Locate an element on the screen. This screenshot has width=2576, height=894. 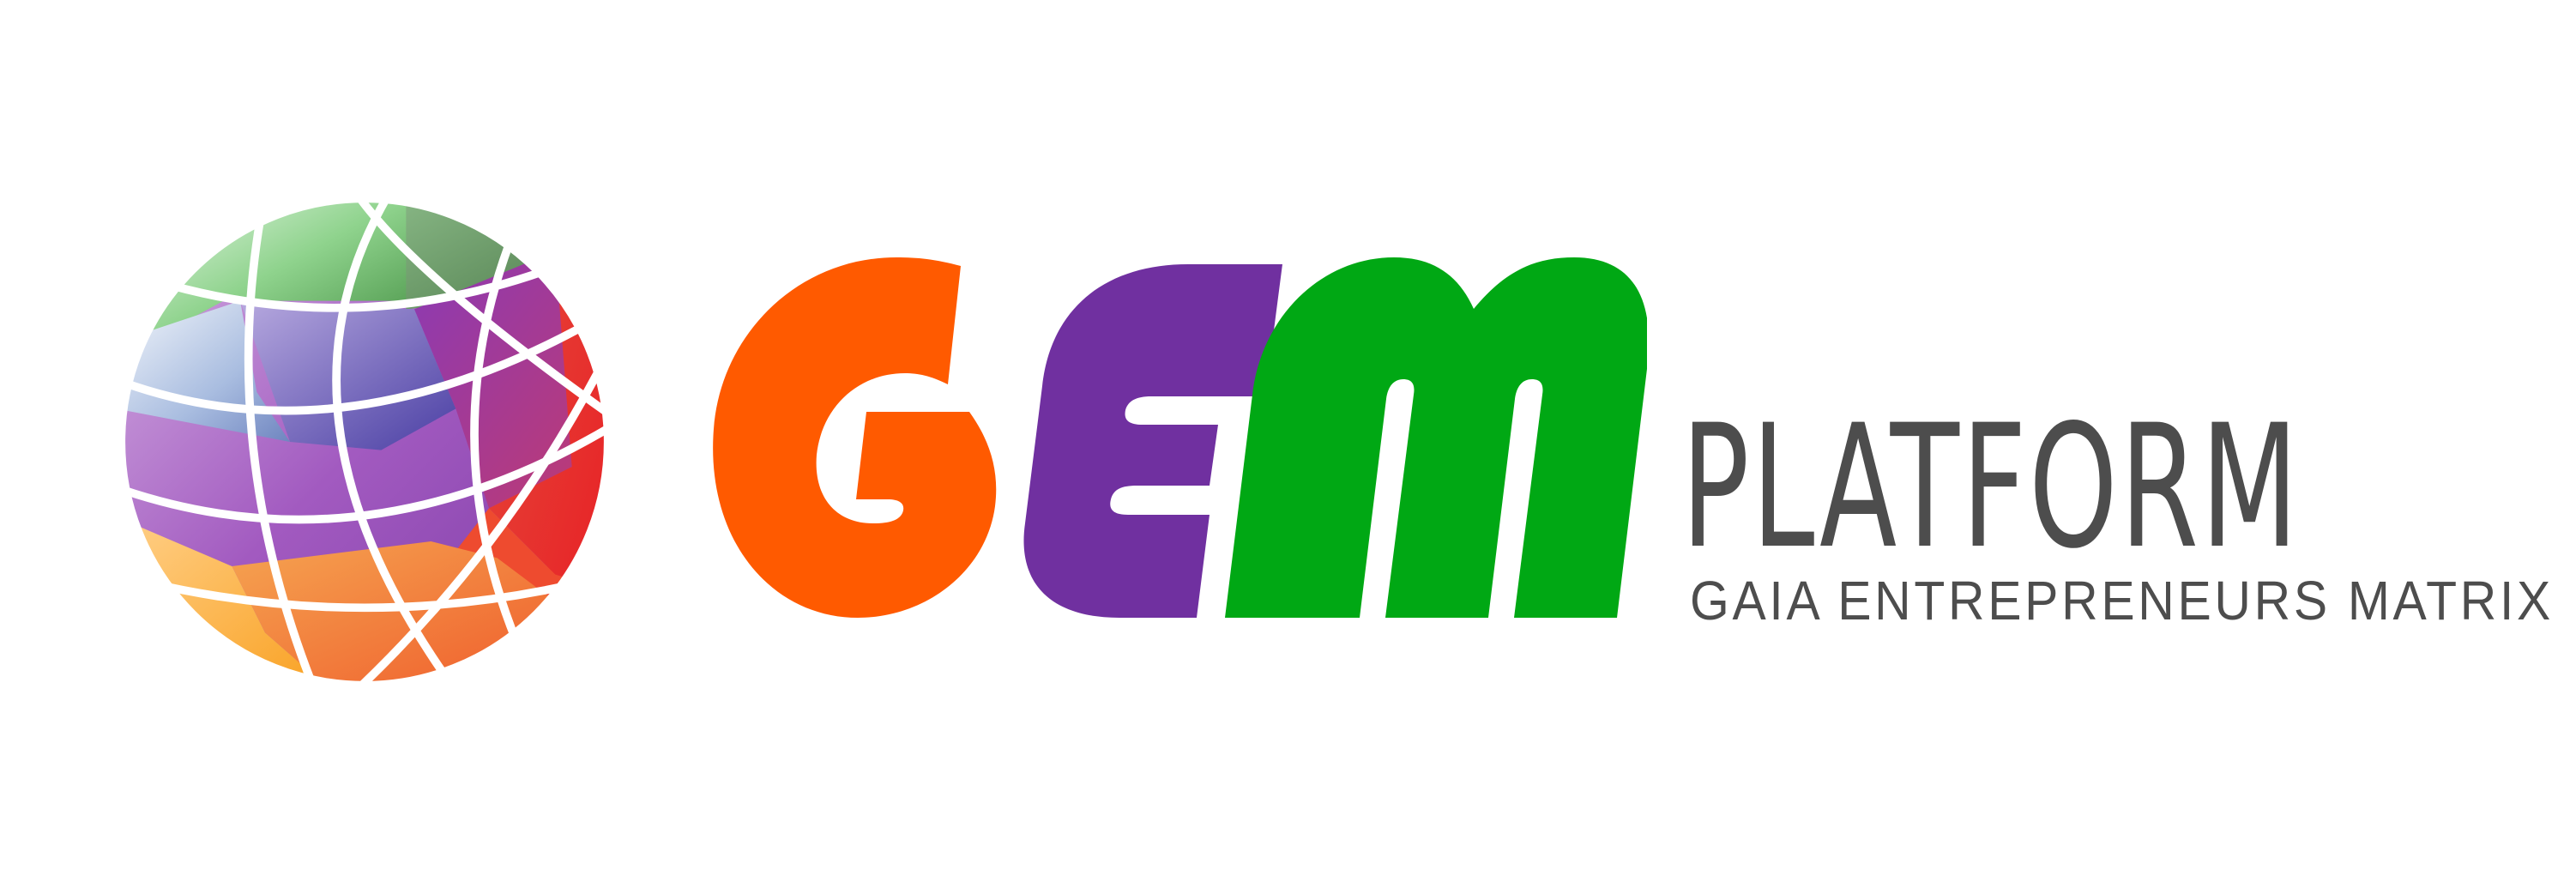
segmented-globe-icon is located at coordinates (364, 442).